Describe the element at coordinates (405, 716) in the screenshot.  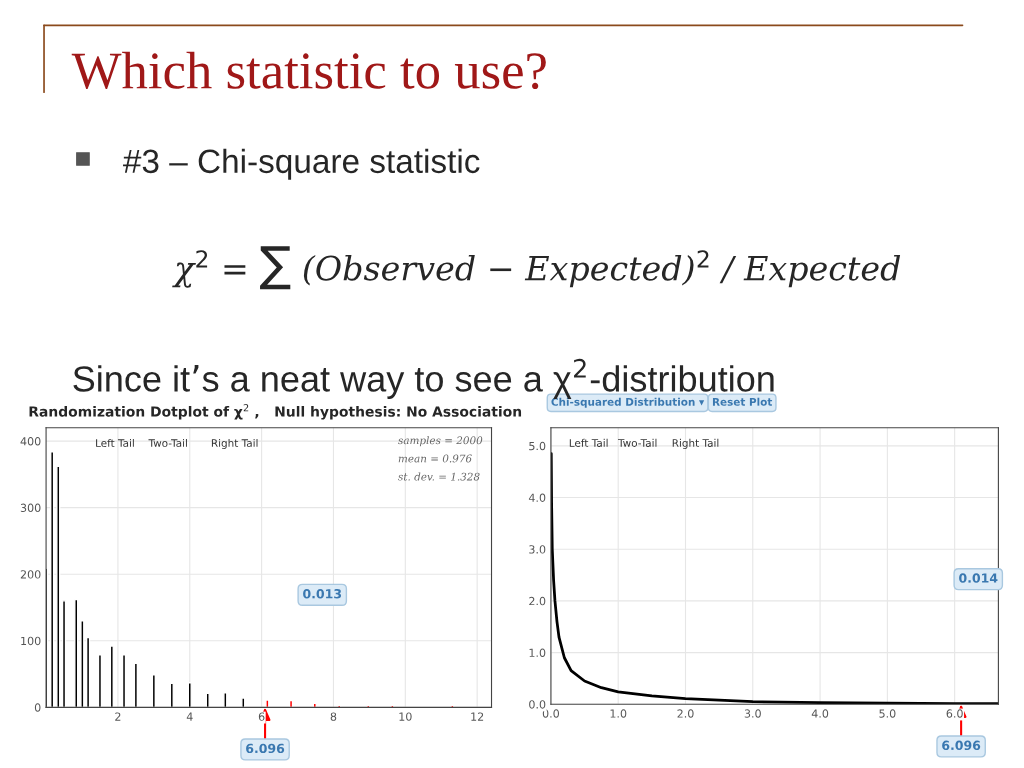
I see `x-tick-label: 10` at that location.